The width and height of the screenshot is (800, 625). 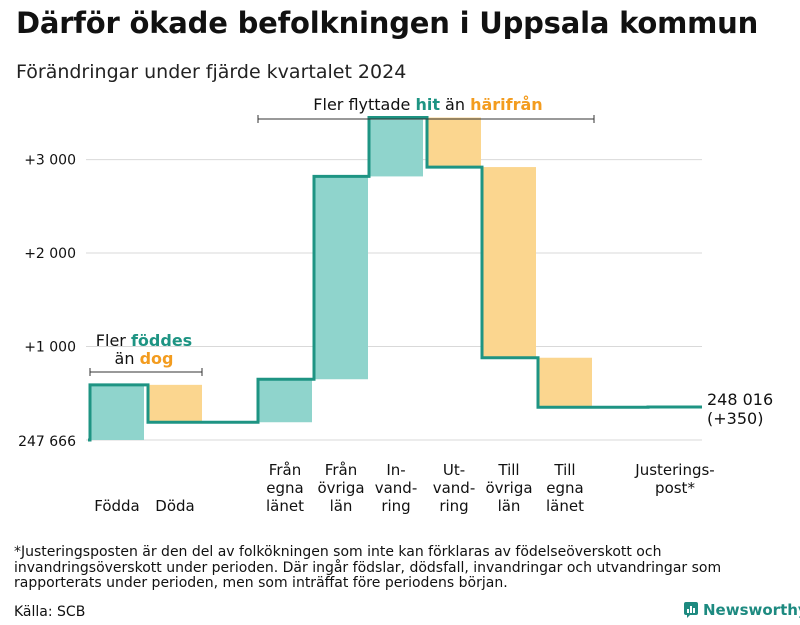 What do you see at coordinates (117, 412) in the screenshot?
I see `bar-födda` at bounding box center [117, 412].